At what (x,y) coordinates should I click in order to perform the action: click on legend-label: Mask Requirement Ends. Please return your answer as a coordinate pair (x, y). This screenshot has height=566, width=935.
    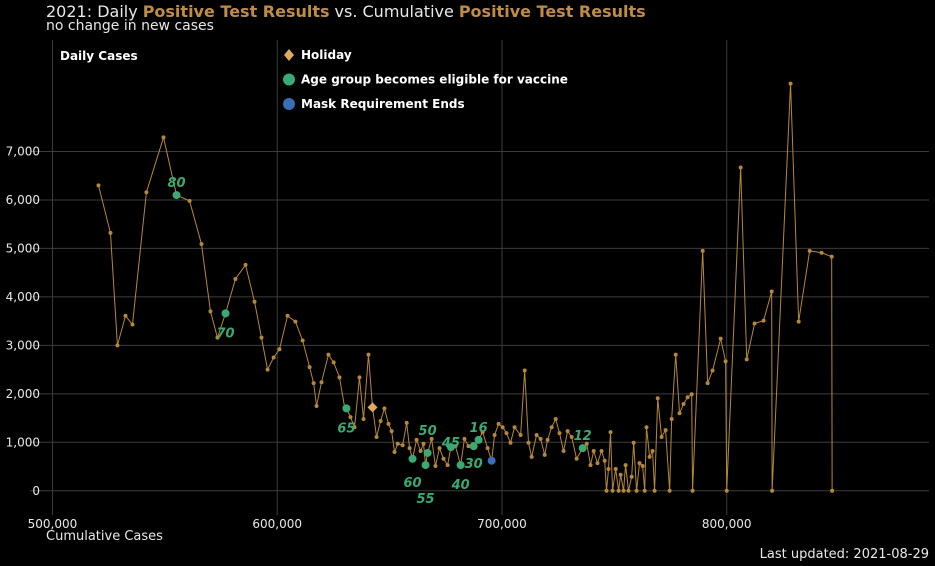
    Looking at the image, I should click on (383, 104).